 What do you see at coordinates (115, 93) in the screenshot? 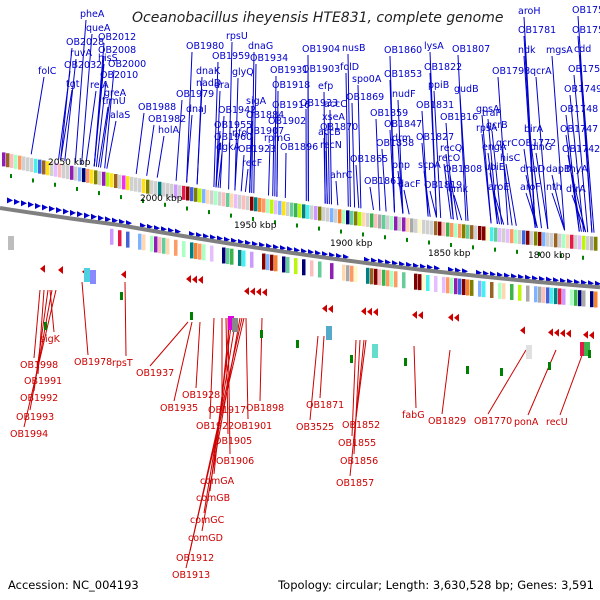
I see `gene-label-greA: greA` at bounding box center [115, 93].